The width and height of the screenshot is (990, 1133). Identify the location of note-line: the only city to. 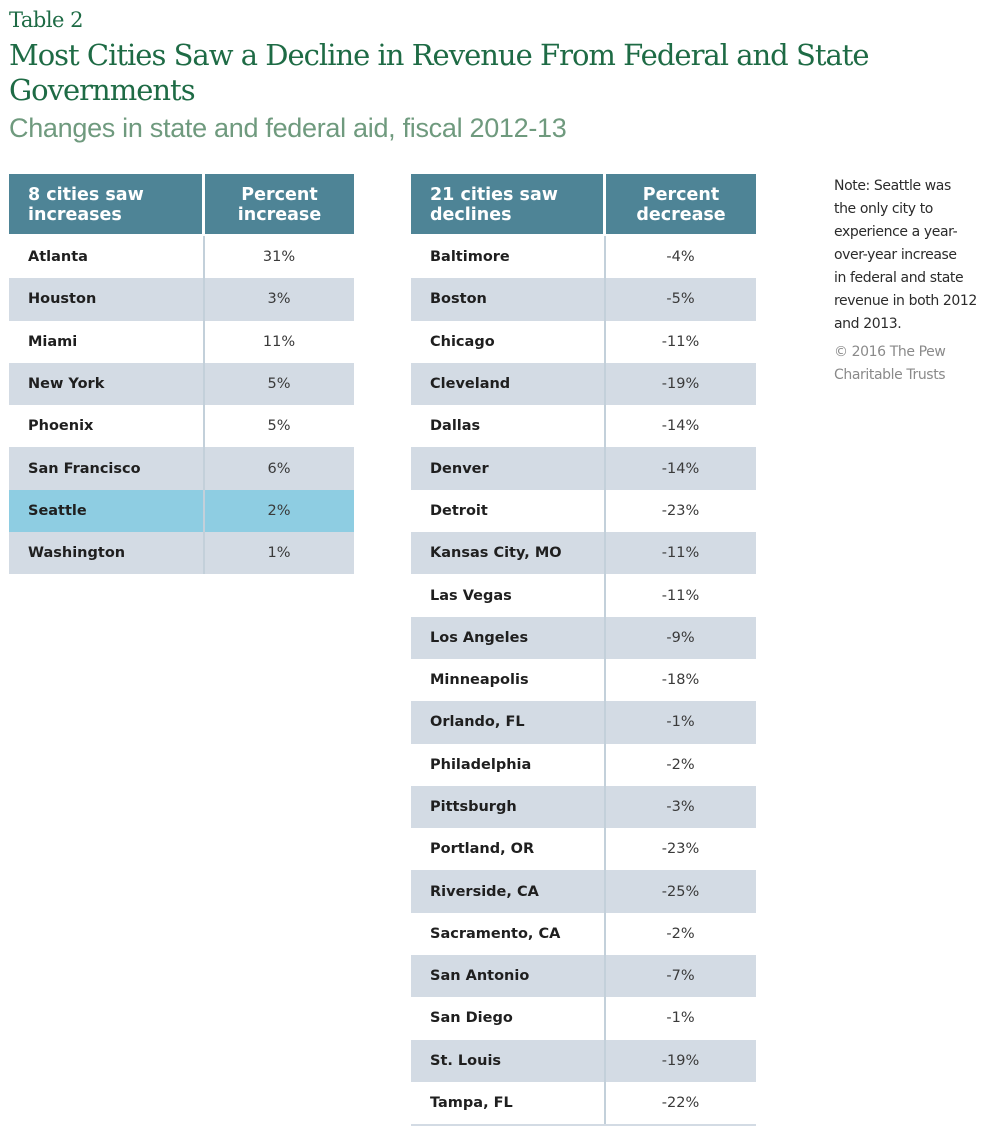
(883, 209).